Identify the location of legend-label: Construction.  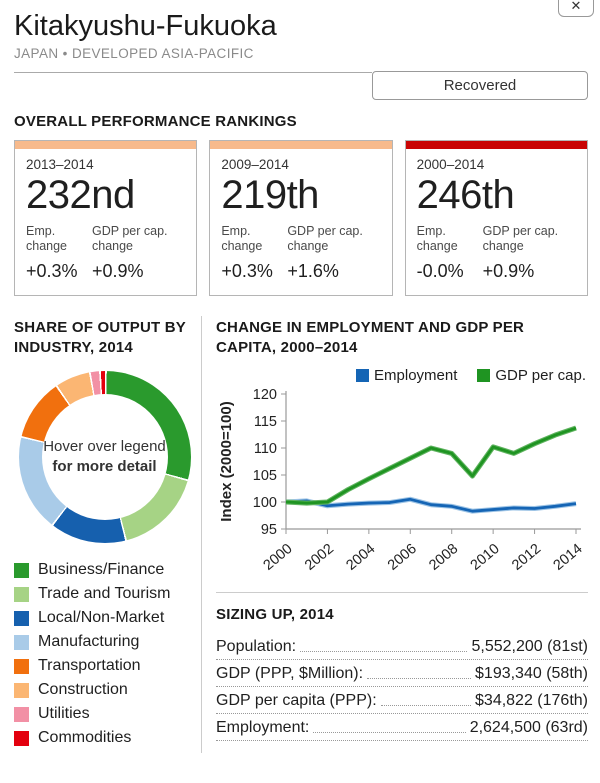
(83, 689).